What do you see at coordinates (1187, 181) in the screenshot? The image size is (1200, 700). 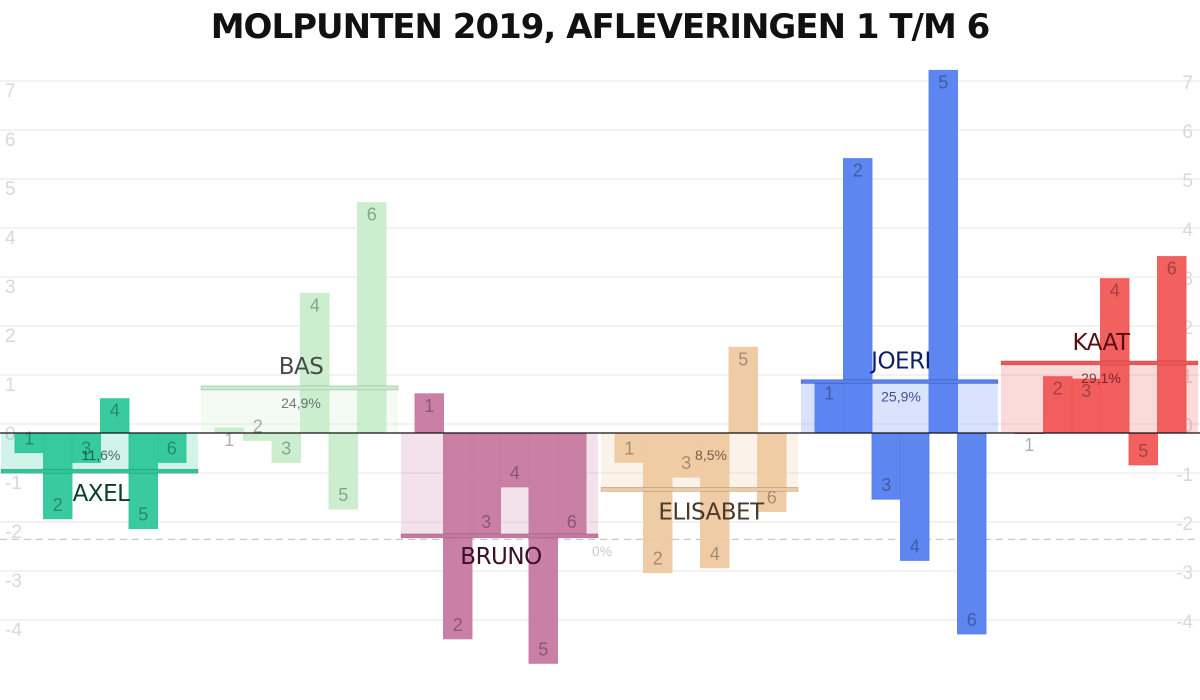 I see `y-tick-label-right: 5` at bounding box center [1187, 181].